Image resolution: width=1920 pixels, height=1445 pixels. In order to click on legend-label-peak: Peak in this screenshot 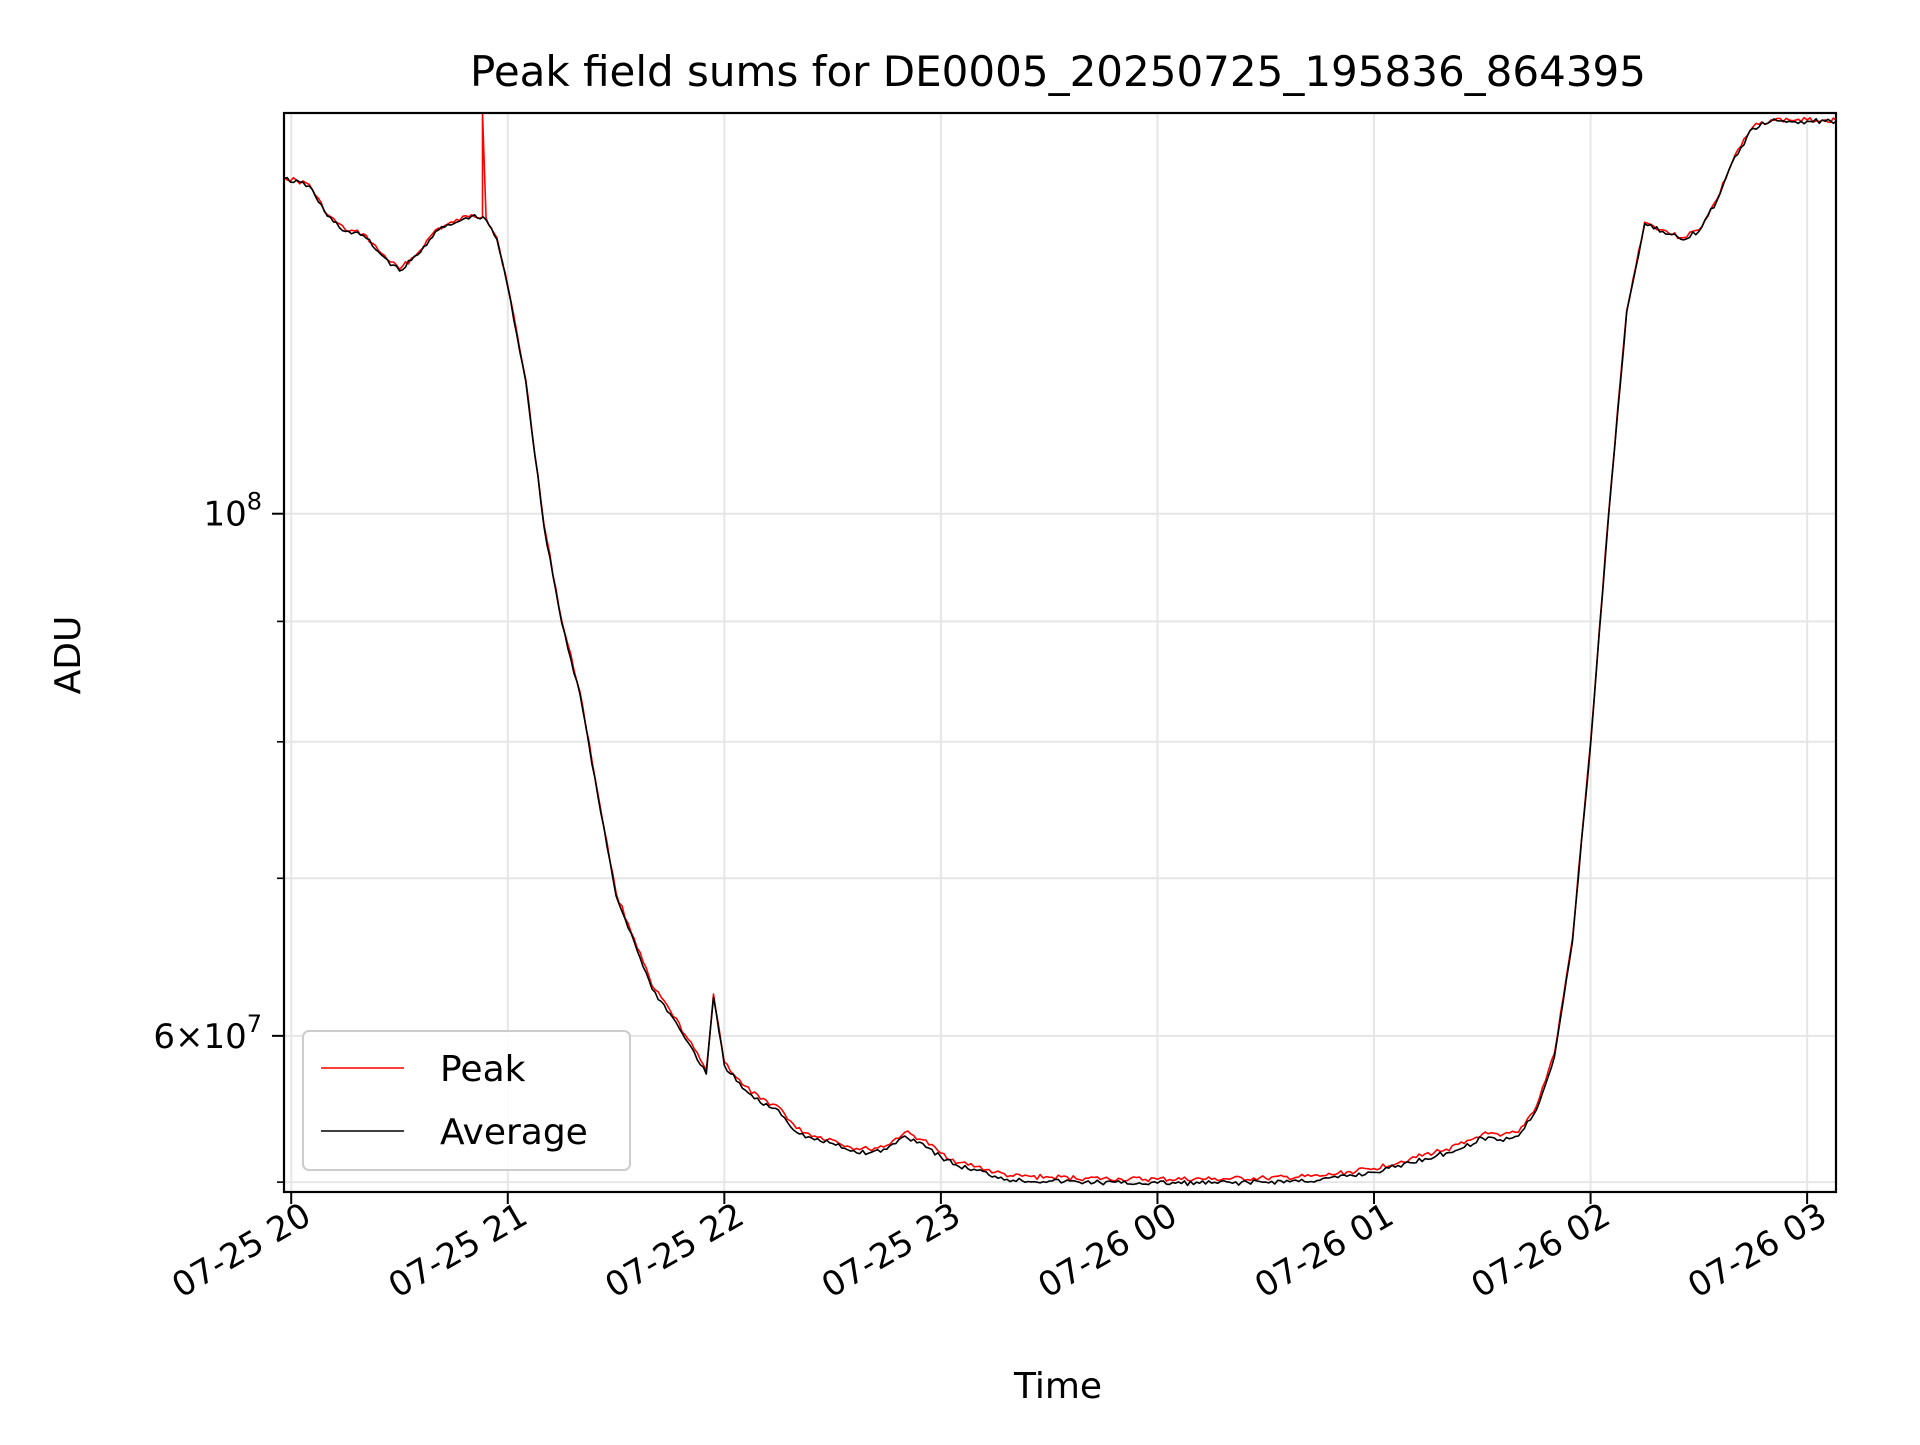, I will do `click(483, 1069)`.